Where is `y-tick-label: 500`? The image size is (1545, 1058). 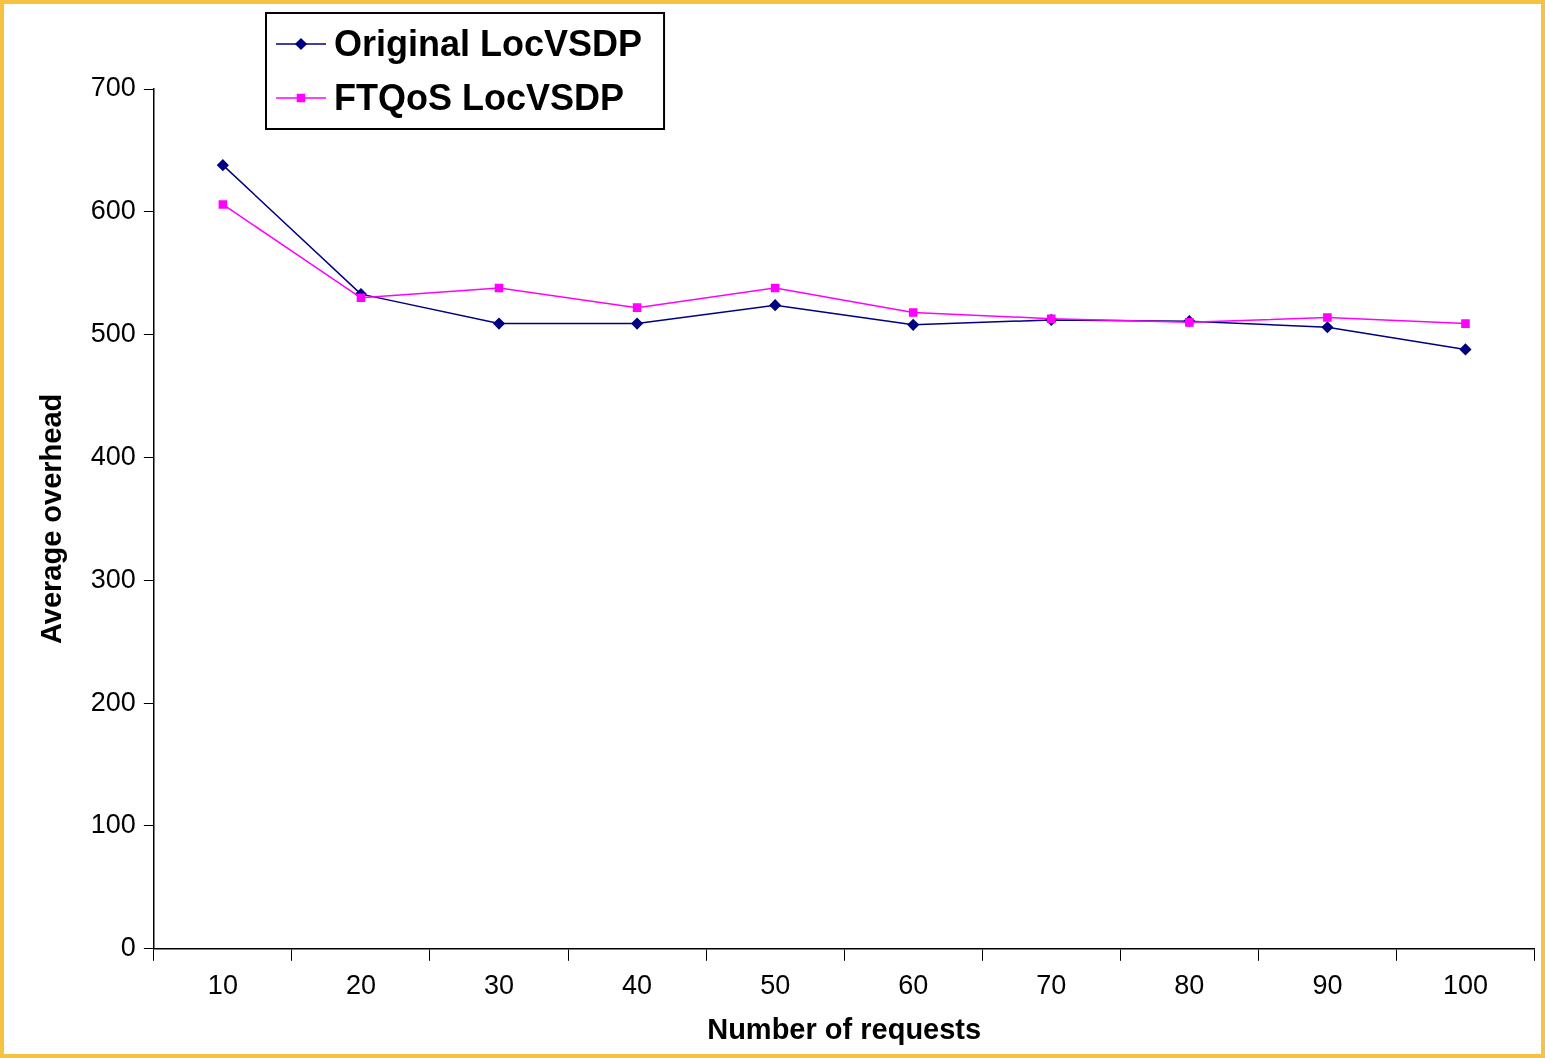
y-tick-label: 500 is located at coordinates (113, 333).